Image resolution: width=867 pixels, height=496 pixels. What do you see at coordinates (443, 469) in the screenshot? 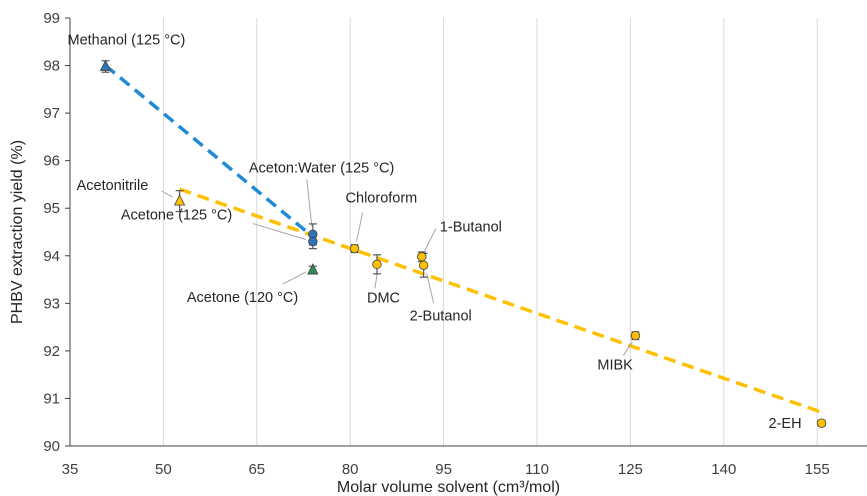
I see `x-tick-label-95: 95` at bounding box center [443, 469].